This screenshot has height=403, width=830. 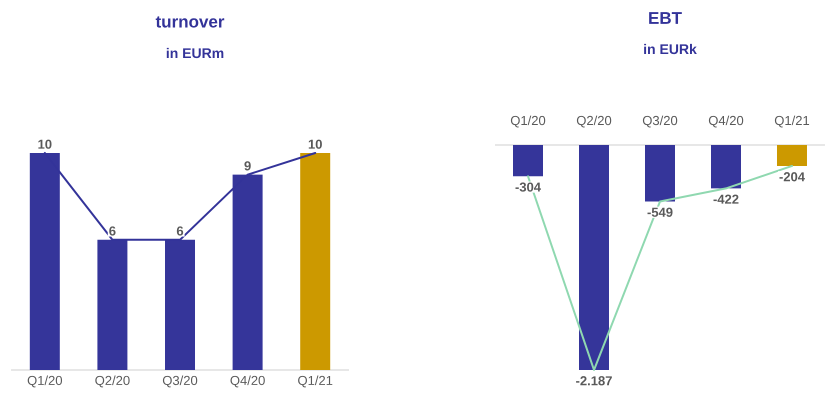 What do you see at coordinates (594, 381) in the screenshot?
I see `data-label: -2.187` at bounding box center [594, 381].